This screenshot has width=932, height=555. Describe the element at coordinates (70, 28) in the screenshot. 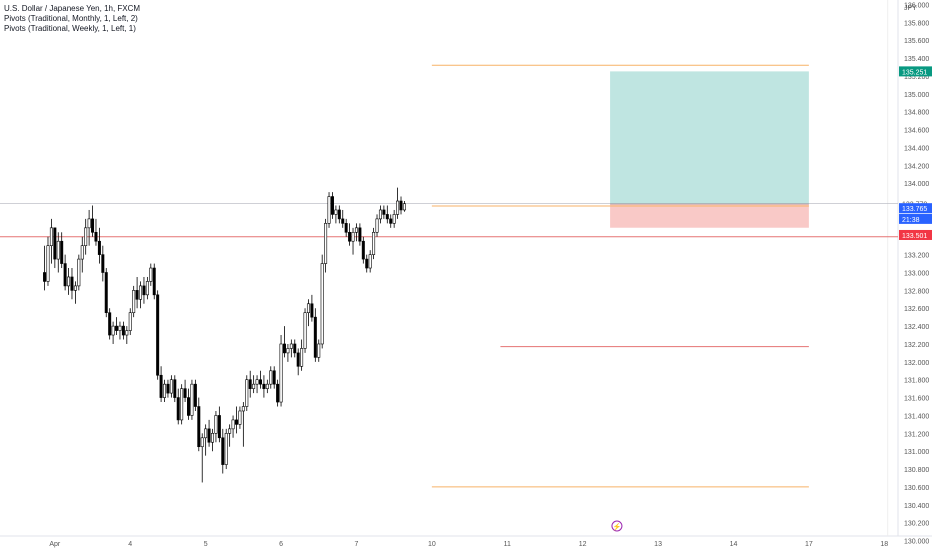

I see `pivot-weekly-indicator: Pivots (Traditional, Weekly, 1, Left, 1)` at that location.